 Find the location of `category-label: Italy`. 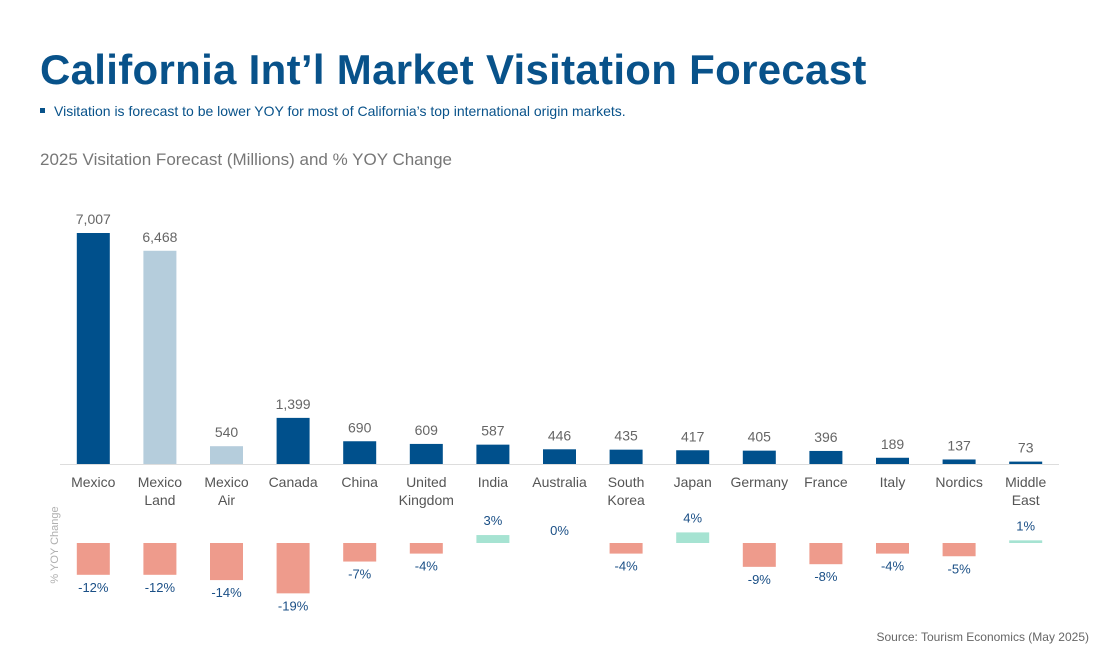

category-label: Italy is located at coordinates (893, 482).